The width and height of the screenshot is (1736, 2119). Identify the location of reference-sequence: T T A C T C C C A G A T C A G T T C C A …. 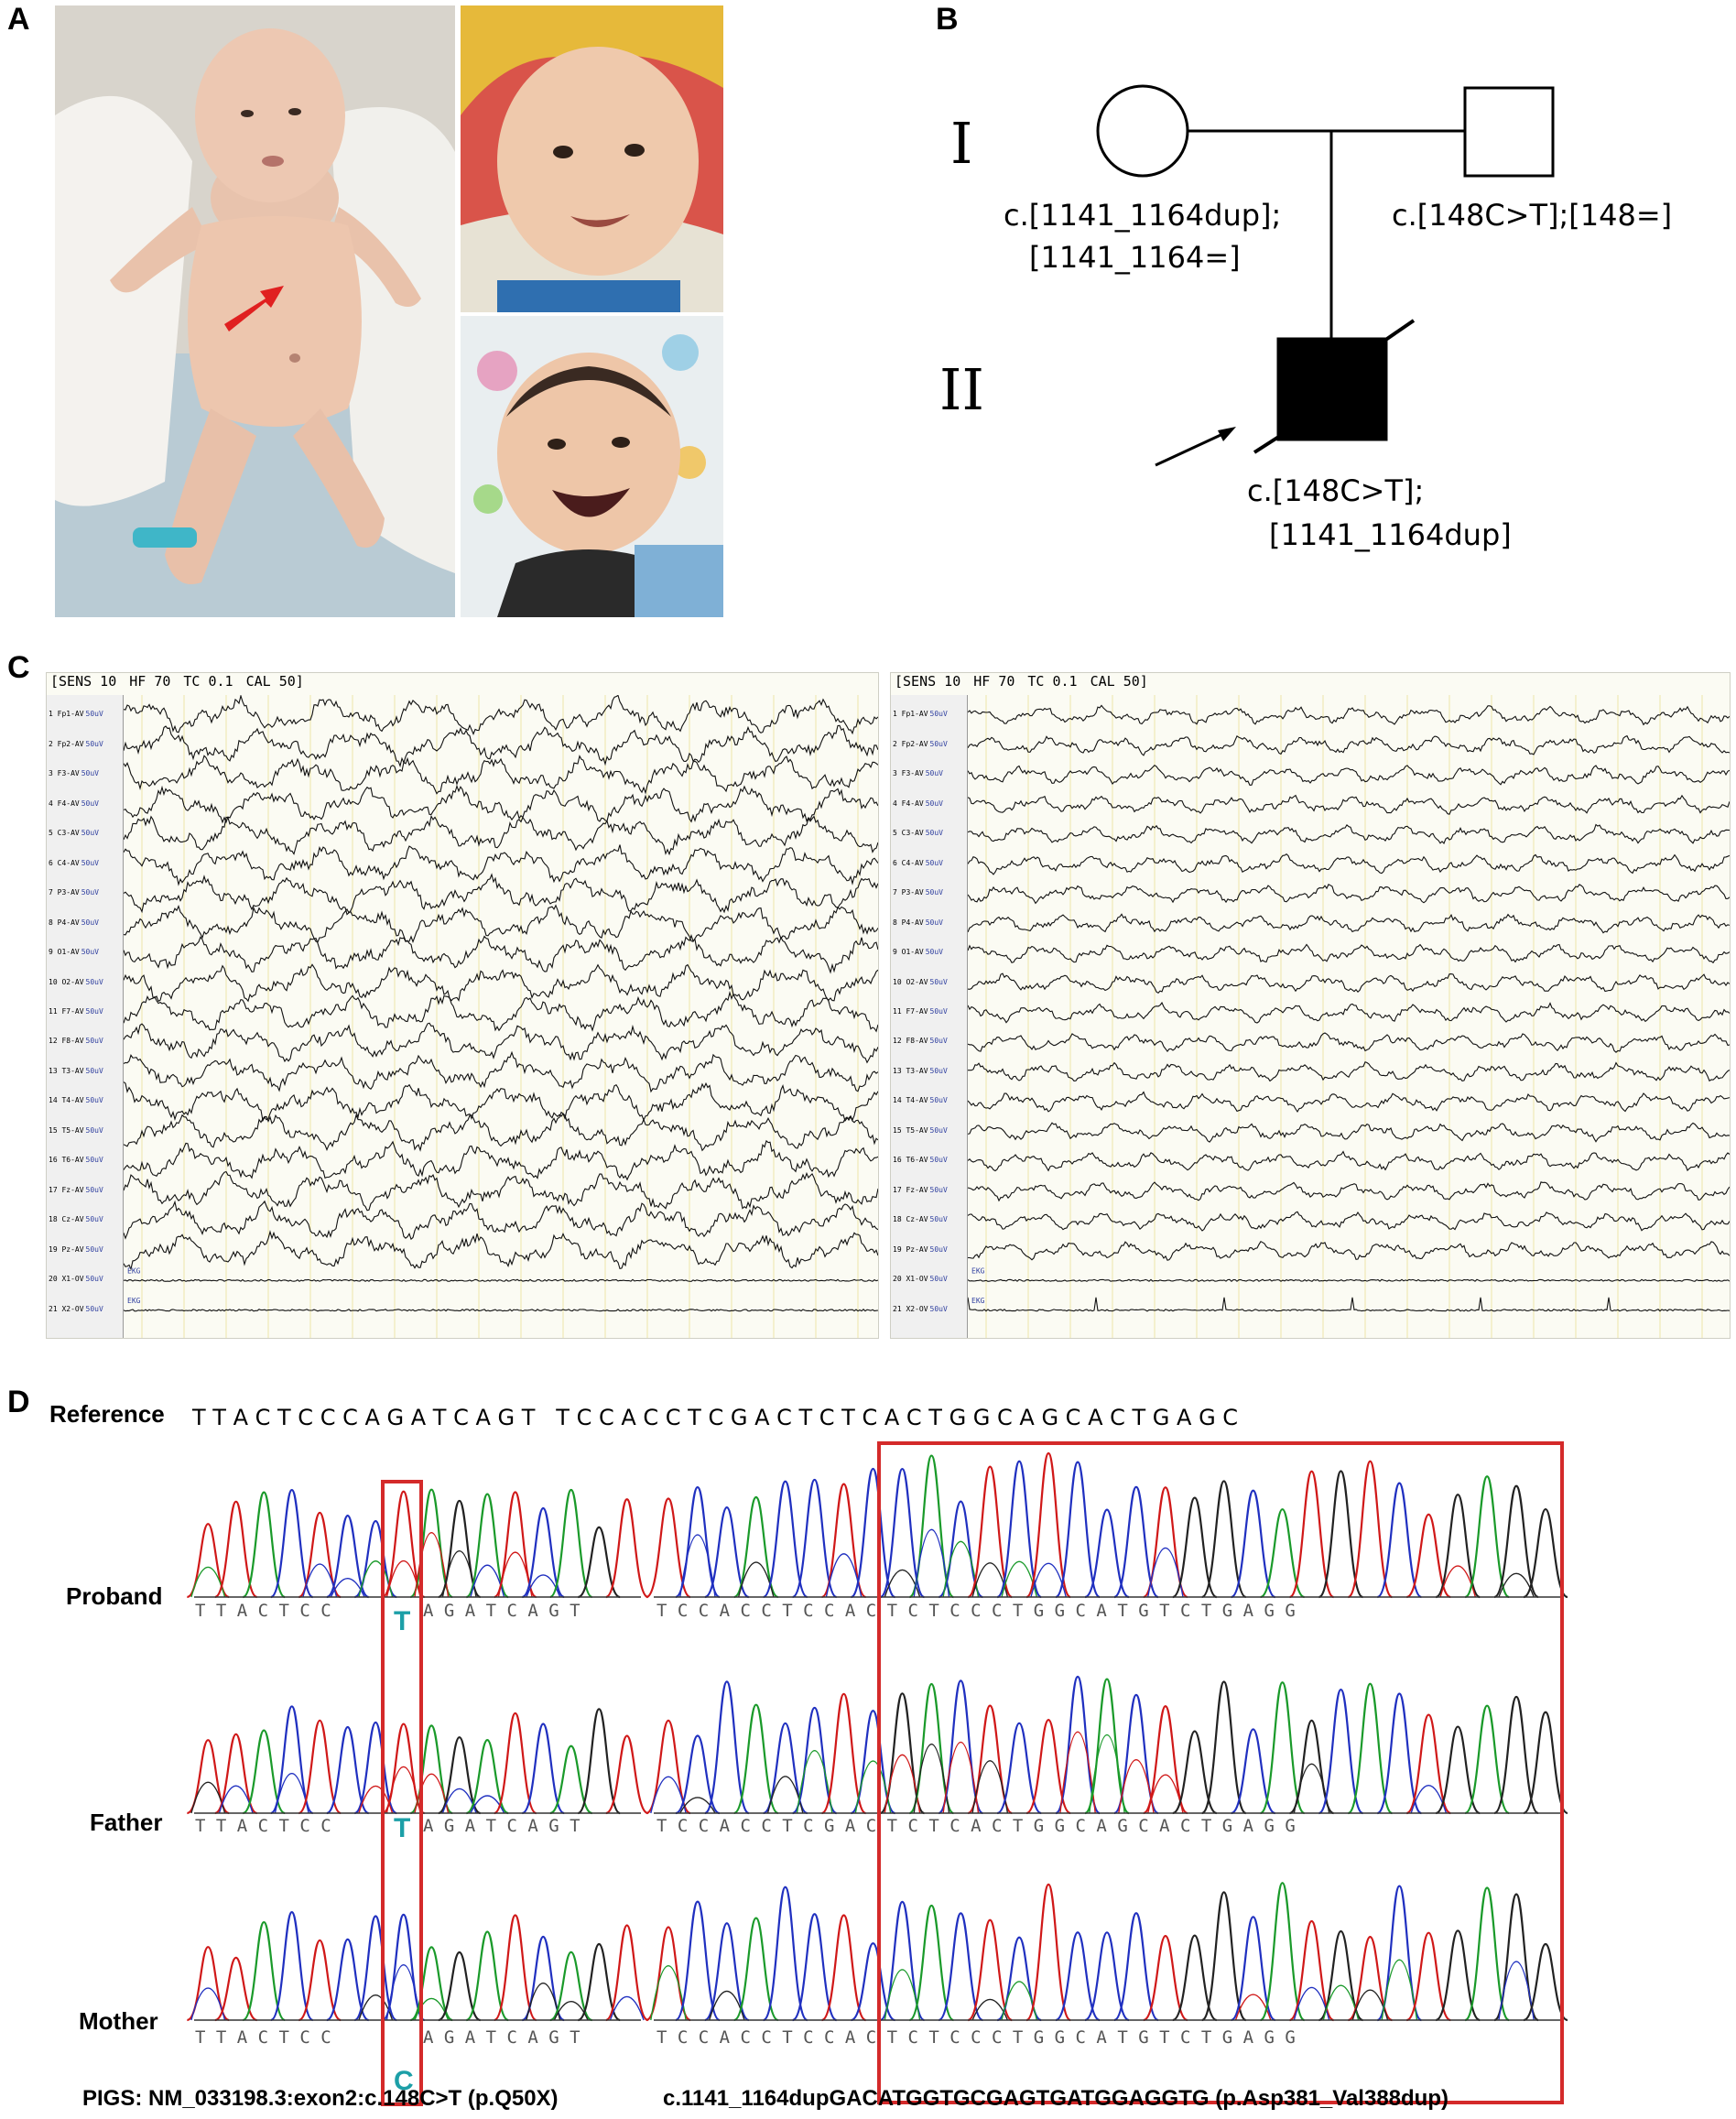
(715, 1417).